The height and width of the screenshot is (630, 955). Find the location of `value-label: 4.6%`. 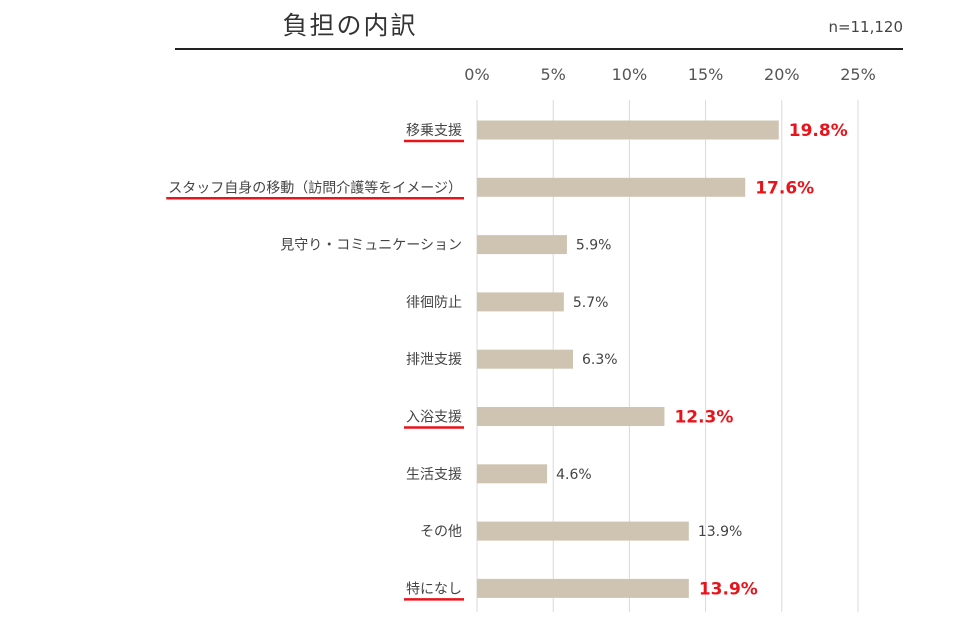

value-label: 4.6% is located at coordinates (574, 475).